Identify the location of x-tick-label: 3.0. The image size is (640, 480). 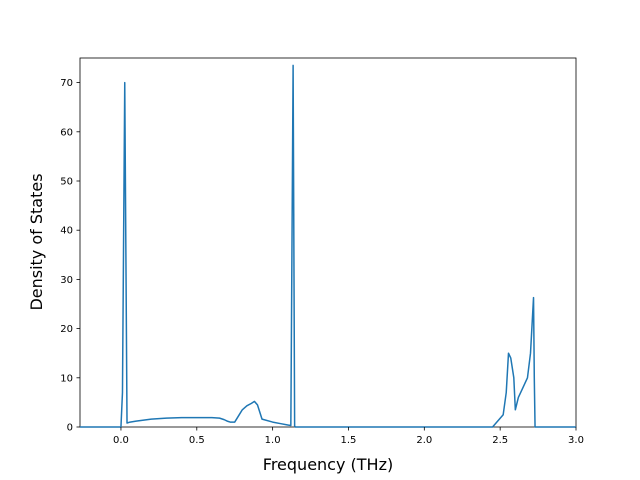
(576, 440).